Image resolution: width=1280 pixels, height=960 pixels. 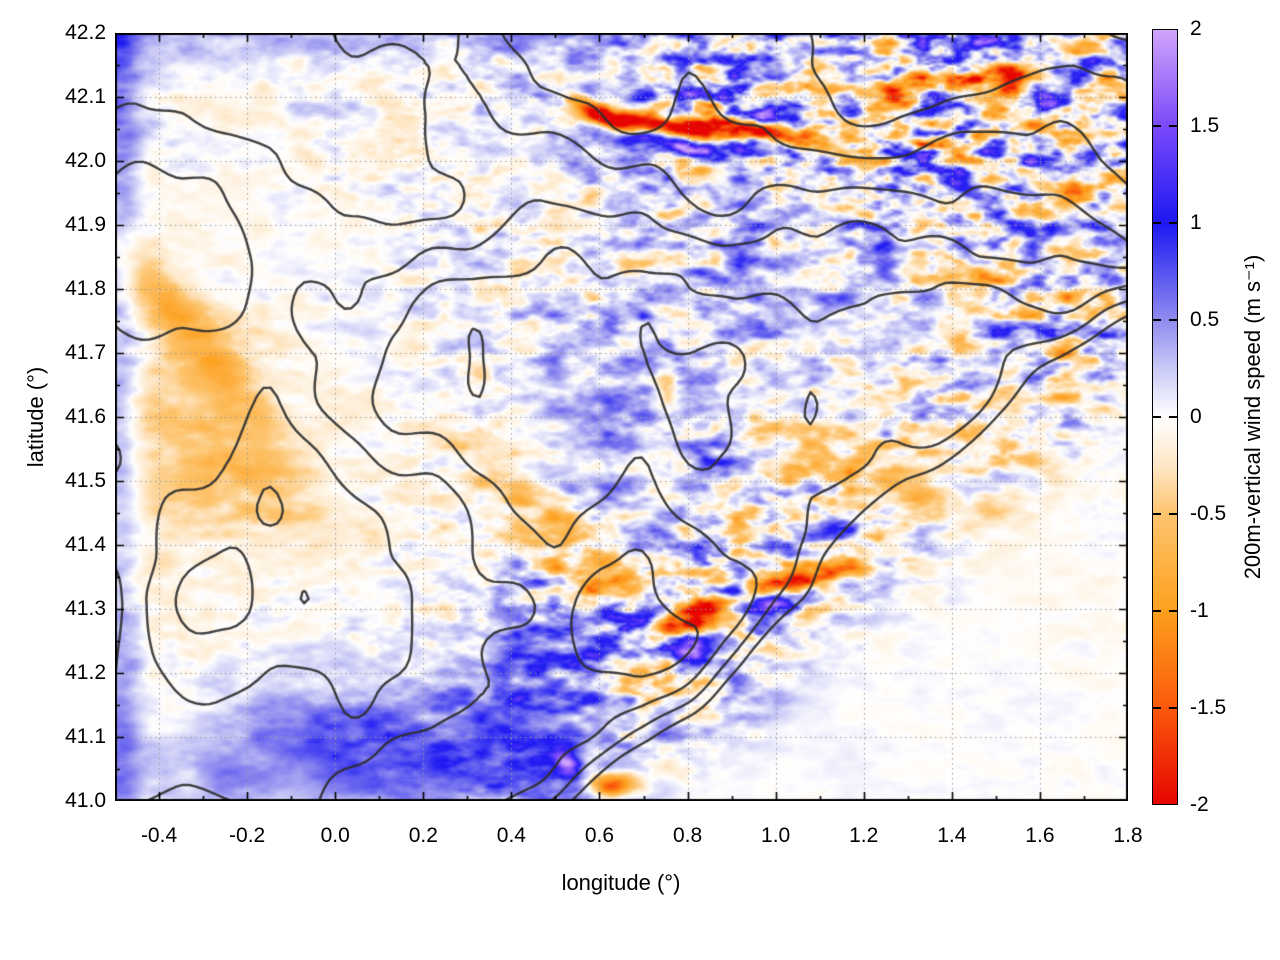 What do you see at coordinates (1252, 417) in the screenshot?
I see `colorbar-label: 200m-vertical wind speed (m s⁻¹)` at bounding box center [1252, 417].